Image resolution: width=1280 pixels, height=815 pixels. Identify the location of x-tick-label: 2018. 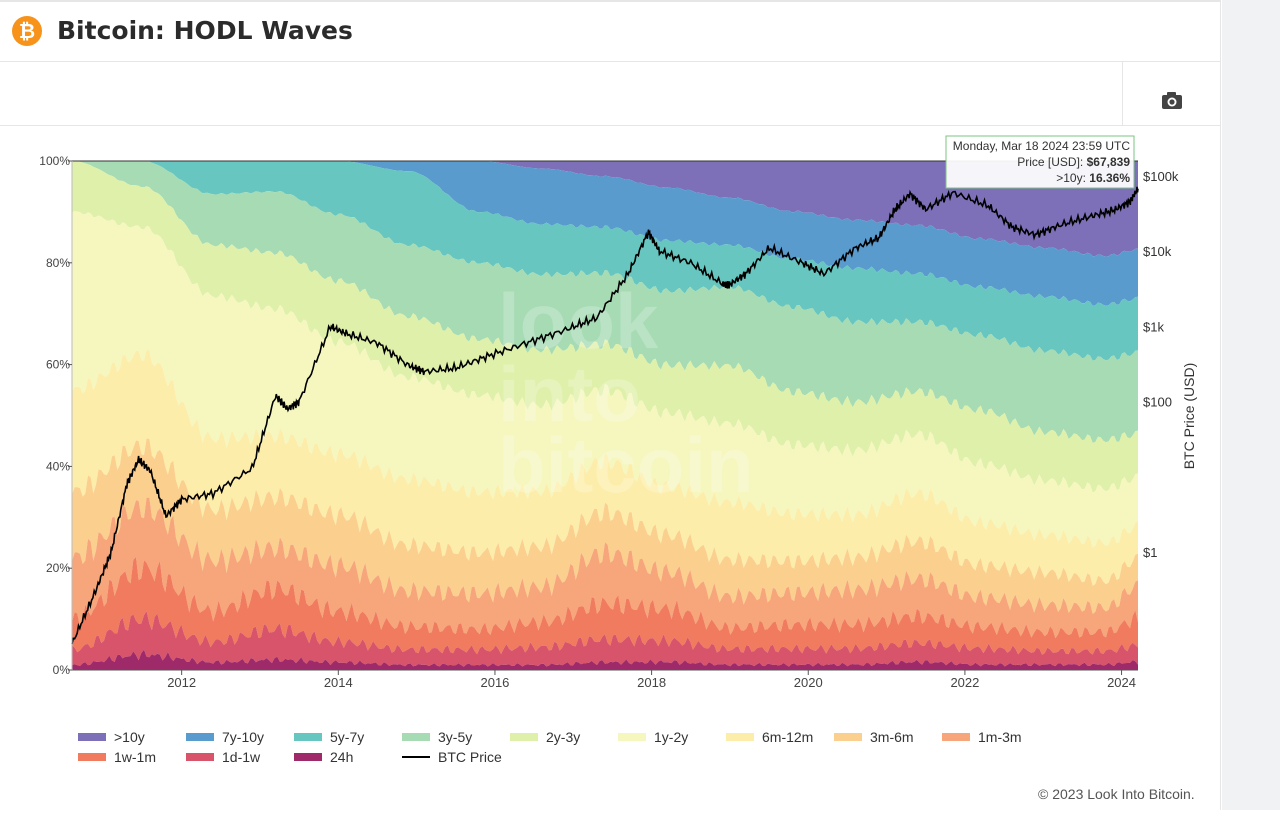
(651, 682).